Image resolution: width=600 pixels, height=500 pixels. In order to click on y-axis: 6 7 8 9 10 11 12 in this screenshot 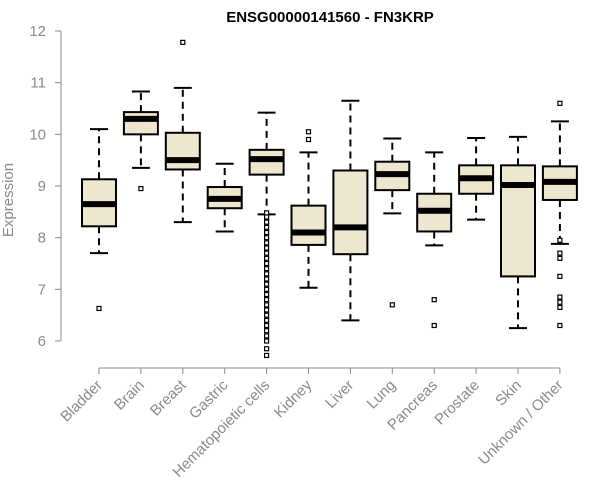, I will do `click(45, 186)`.